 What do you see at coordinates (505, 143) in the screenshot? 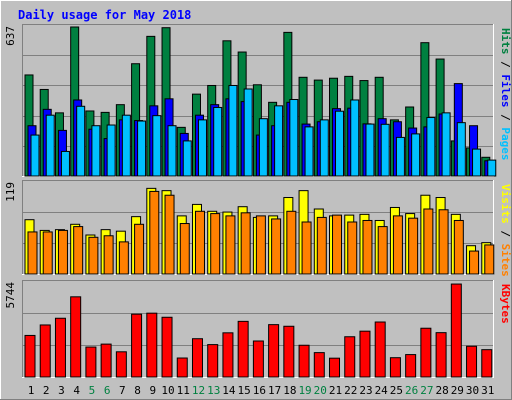
I see `legend-part: Pages` at bounding box center [505, 143].